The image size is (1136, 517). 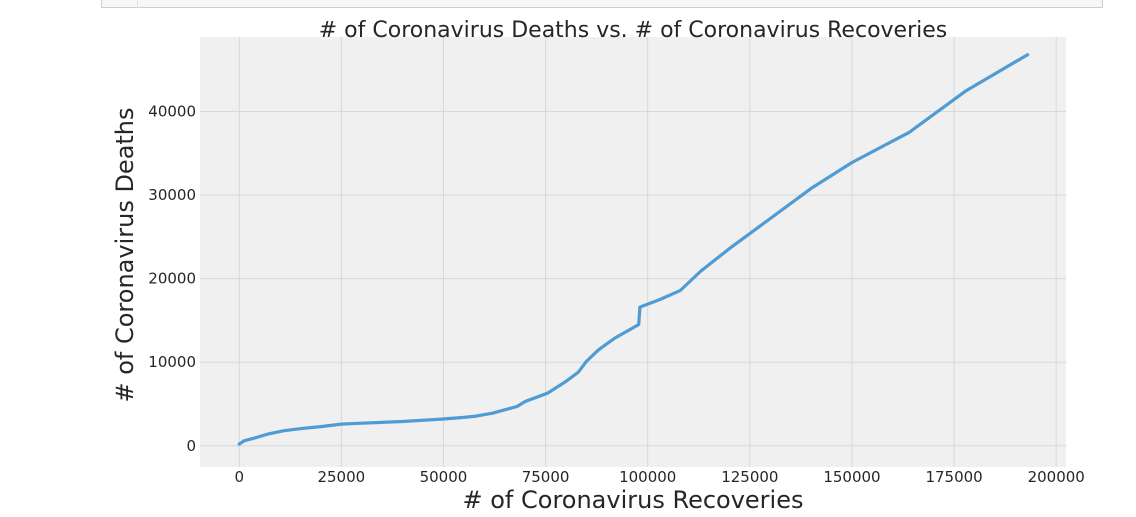 What do you see at coordinates (239, 477) in the screenshot?
I see `x-tick-label: 0` at bounding box center [239, 477].